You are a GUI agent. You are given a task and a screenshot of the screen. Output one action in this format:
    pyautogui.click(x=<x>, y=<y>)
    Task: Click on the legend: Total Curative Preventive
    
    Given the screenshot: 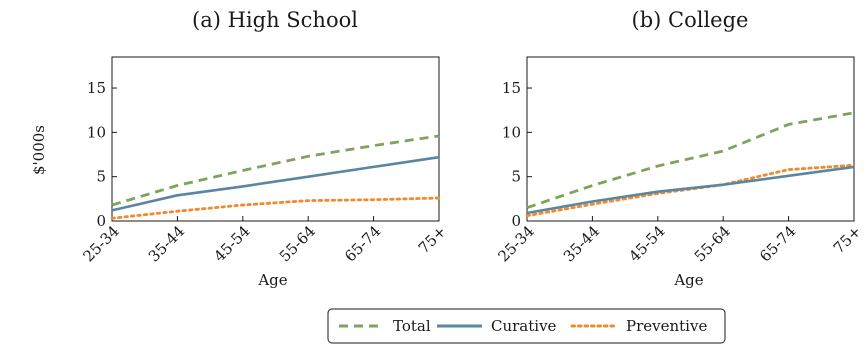 What is the action you would take?
    pyautogui.click(x=526, y=326)
    